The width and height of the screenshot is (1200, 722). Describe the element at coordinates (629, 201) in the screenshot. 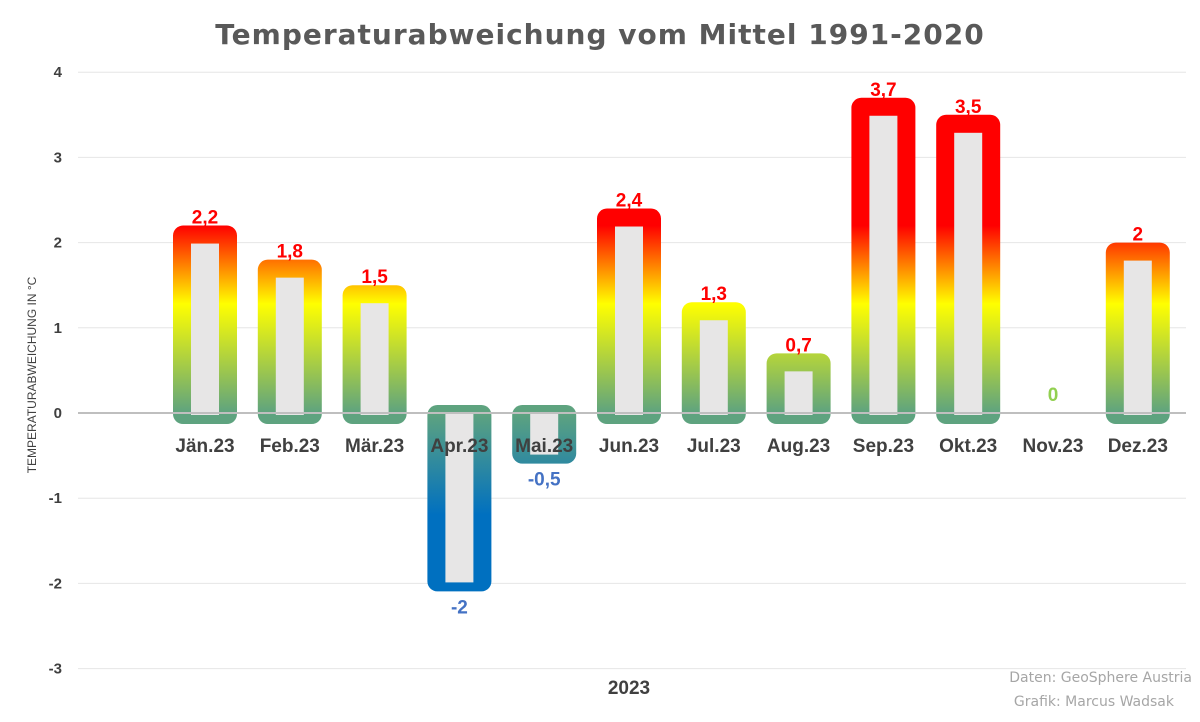

I see `data-label: 2,4` at that location.